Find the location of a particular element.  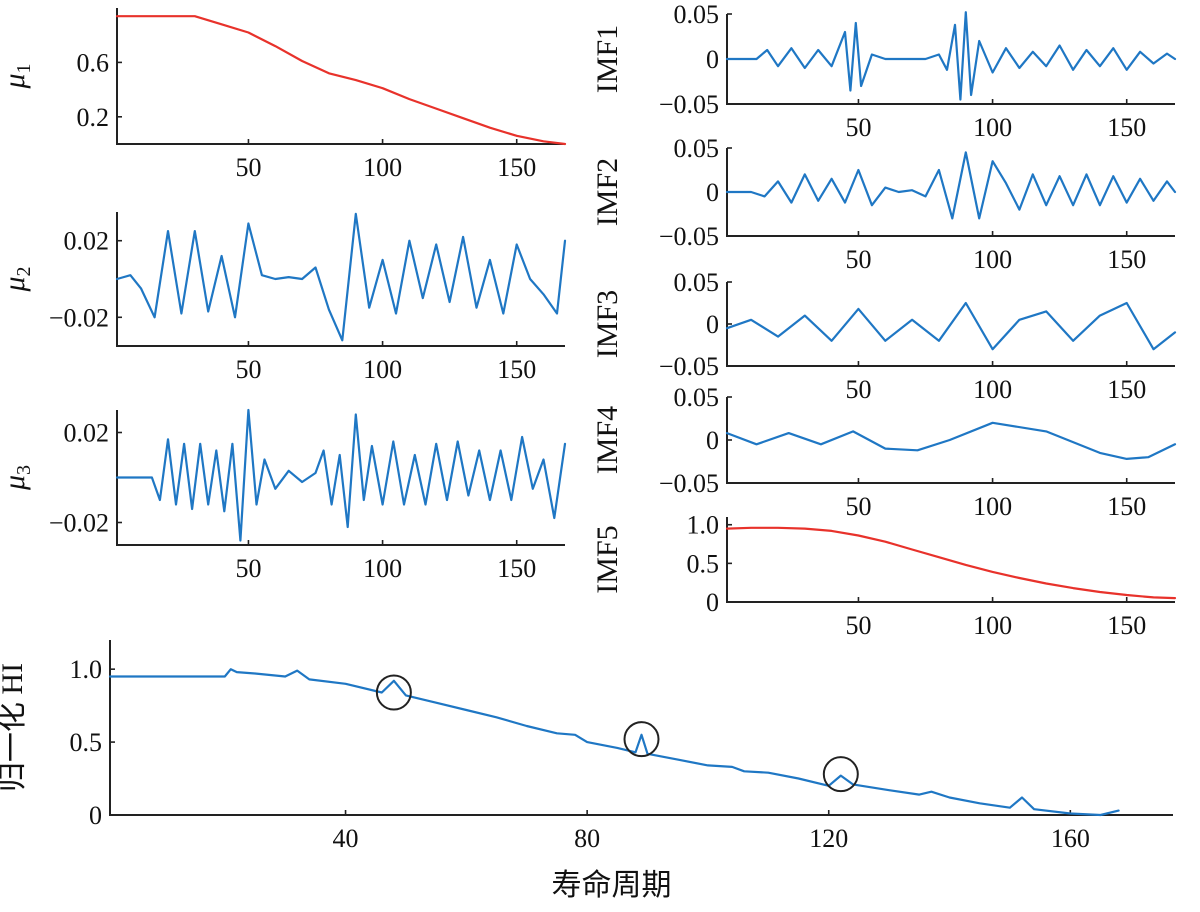

imf5-ytick-label: 1.0 is located at coordinates (703, 525).